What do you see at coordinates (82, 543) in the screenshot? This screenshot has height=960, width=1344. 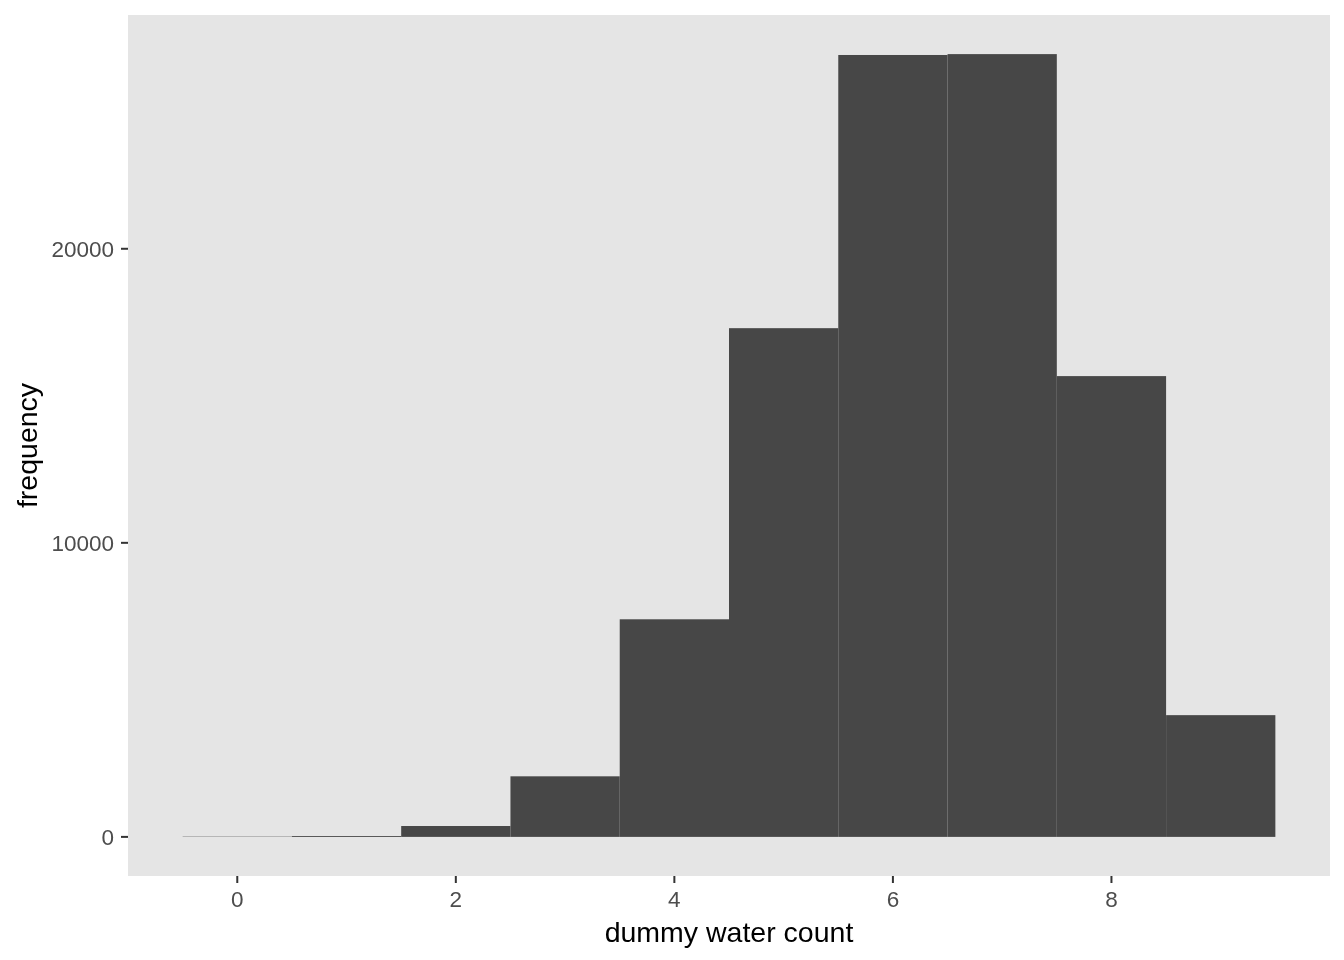 I see `y-tick-label: 10000` at bounding box center [82, 543].